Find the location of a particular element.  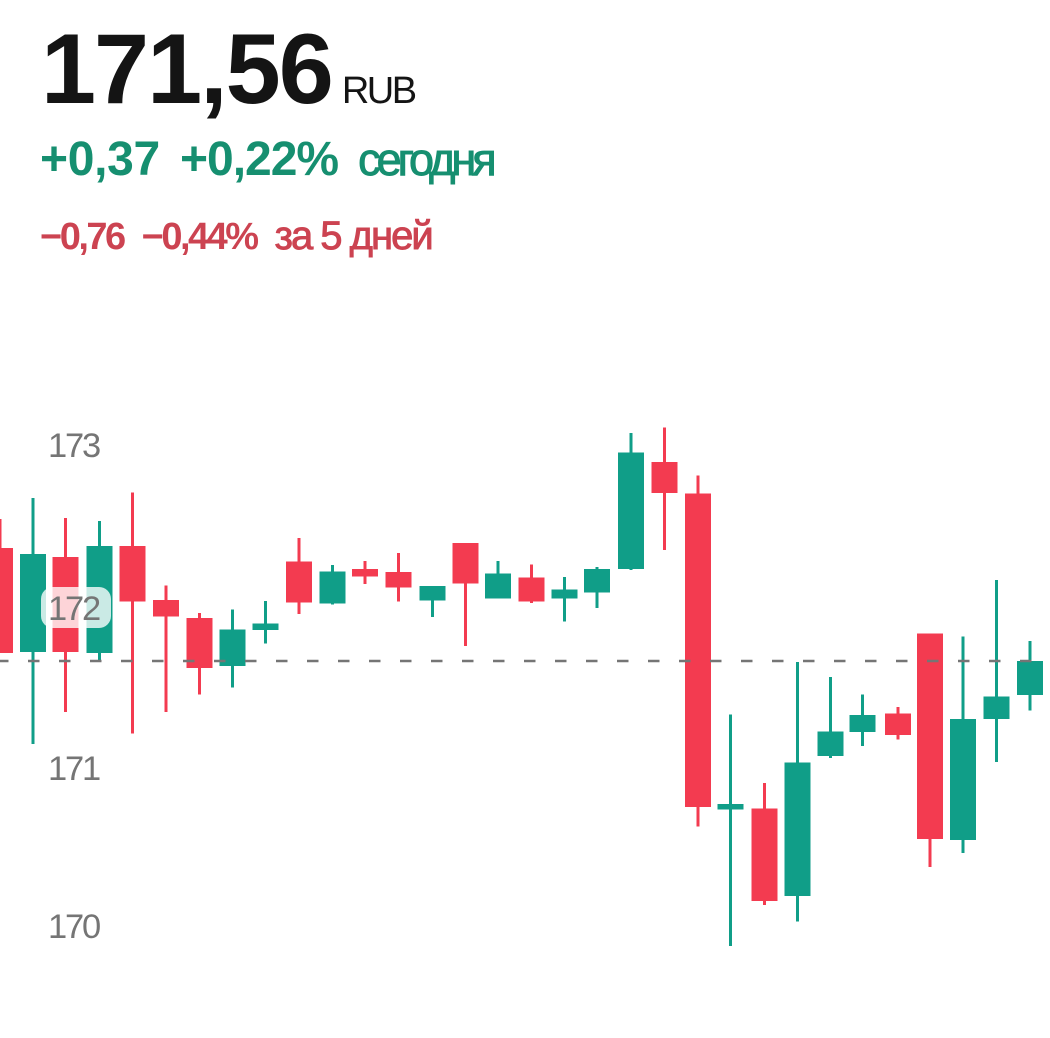

svg-text: 173 is located at coordinates (74, 446).